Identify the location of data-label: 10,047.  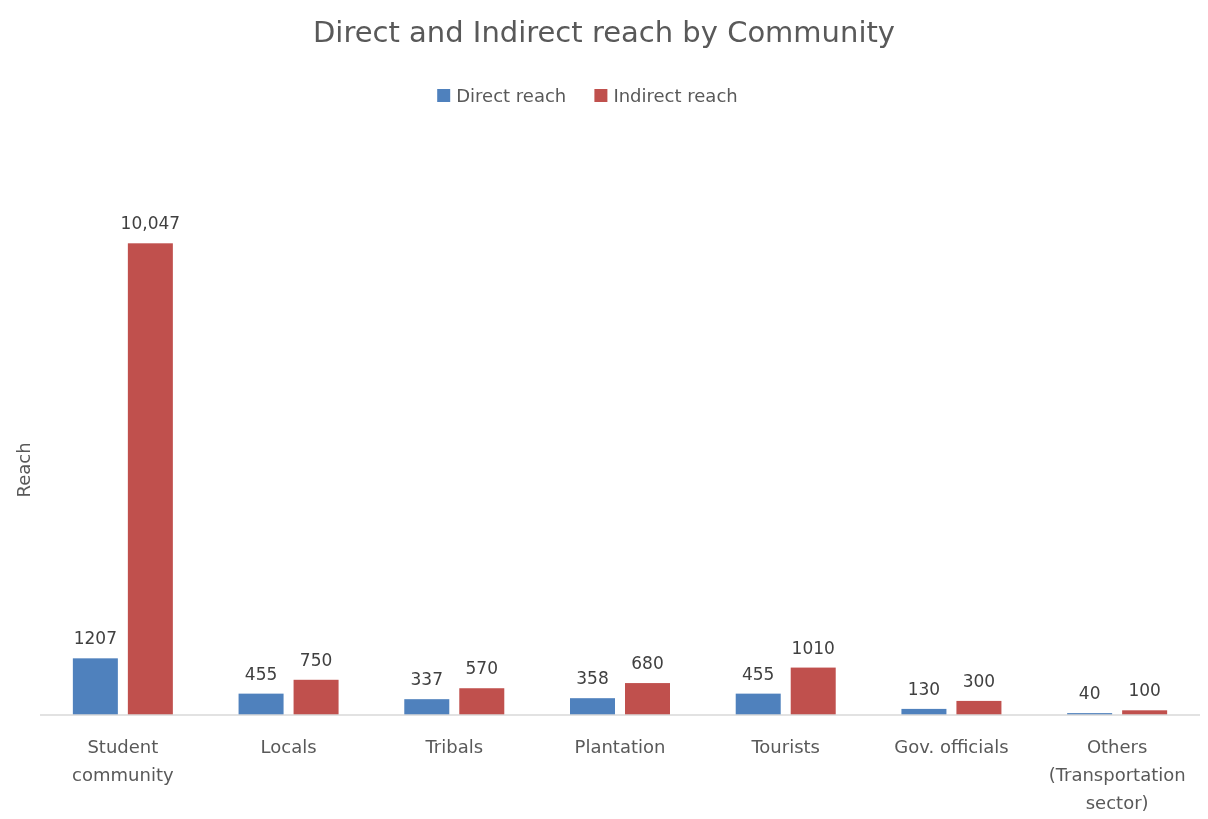
(150, 223).